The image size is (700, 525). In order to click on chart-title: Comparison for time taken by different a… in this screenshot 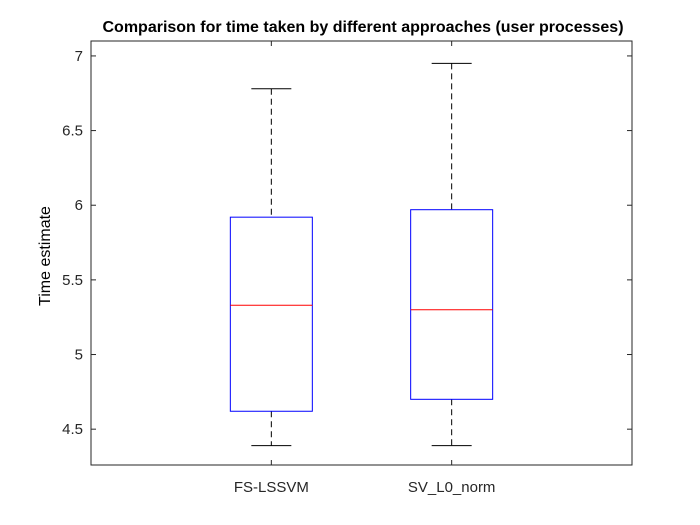, I will do `click(362, 27)`.